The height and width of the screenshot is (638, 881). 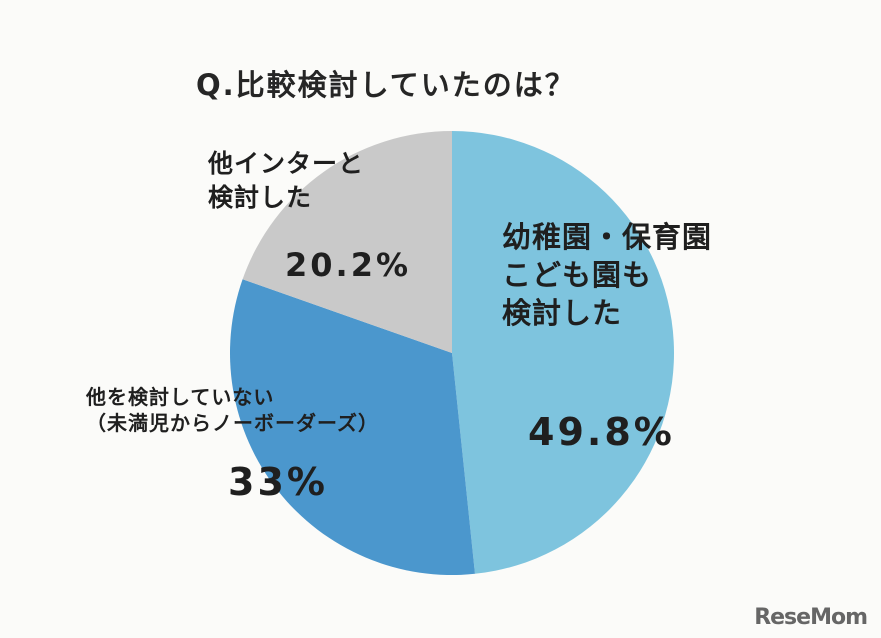 I want to click on category-label-no-other: 他を検討していない （未満児からノーボーダーズ）, so click(x=232, y=410).